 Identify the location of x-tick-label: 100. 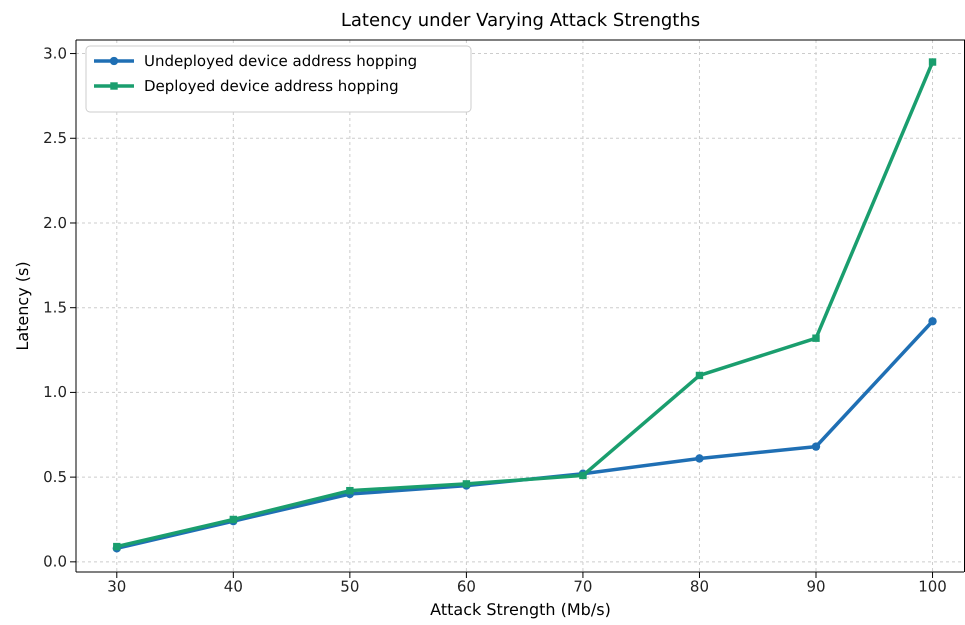
(932, 587).